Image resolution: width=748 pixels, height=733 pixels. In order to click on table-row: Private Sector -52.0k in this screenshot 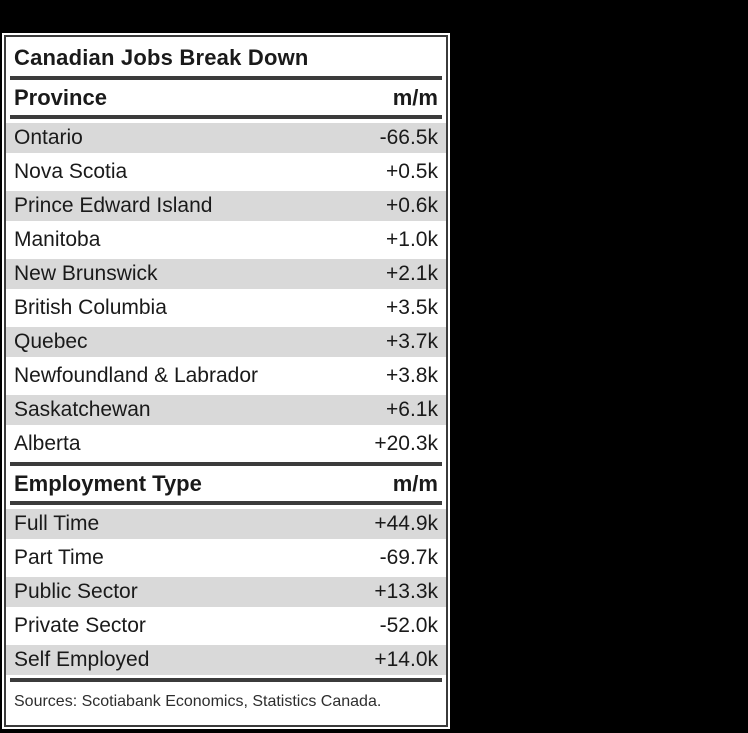, I will do `click(226, 626)`.